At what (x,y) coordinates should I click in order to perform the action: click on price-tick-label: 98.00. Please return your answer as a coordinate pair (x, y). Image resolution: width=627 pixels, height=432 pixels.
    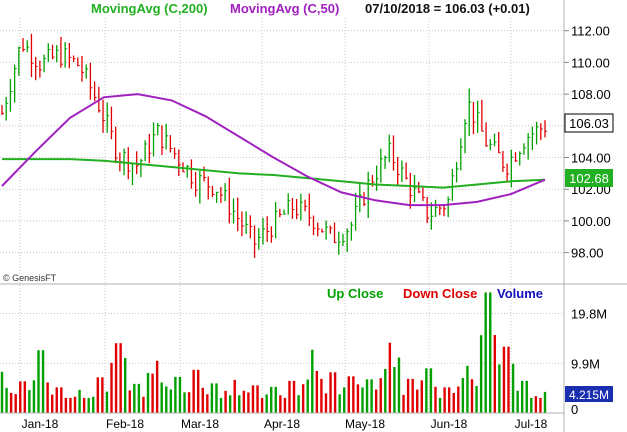
    Looking at the image, I should click on (587, 253).